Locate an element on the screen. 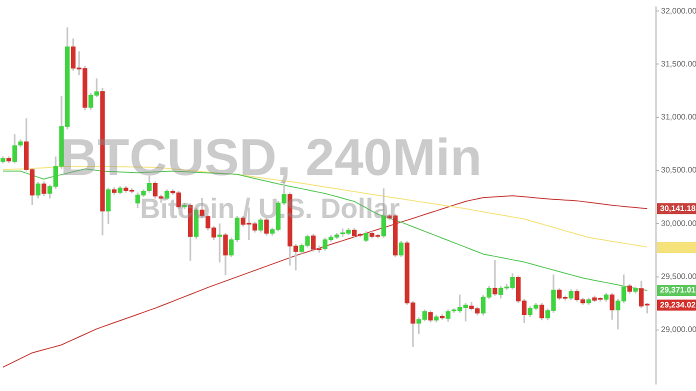  text: 29,234.02 is located at coordinates (678, 305).